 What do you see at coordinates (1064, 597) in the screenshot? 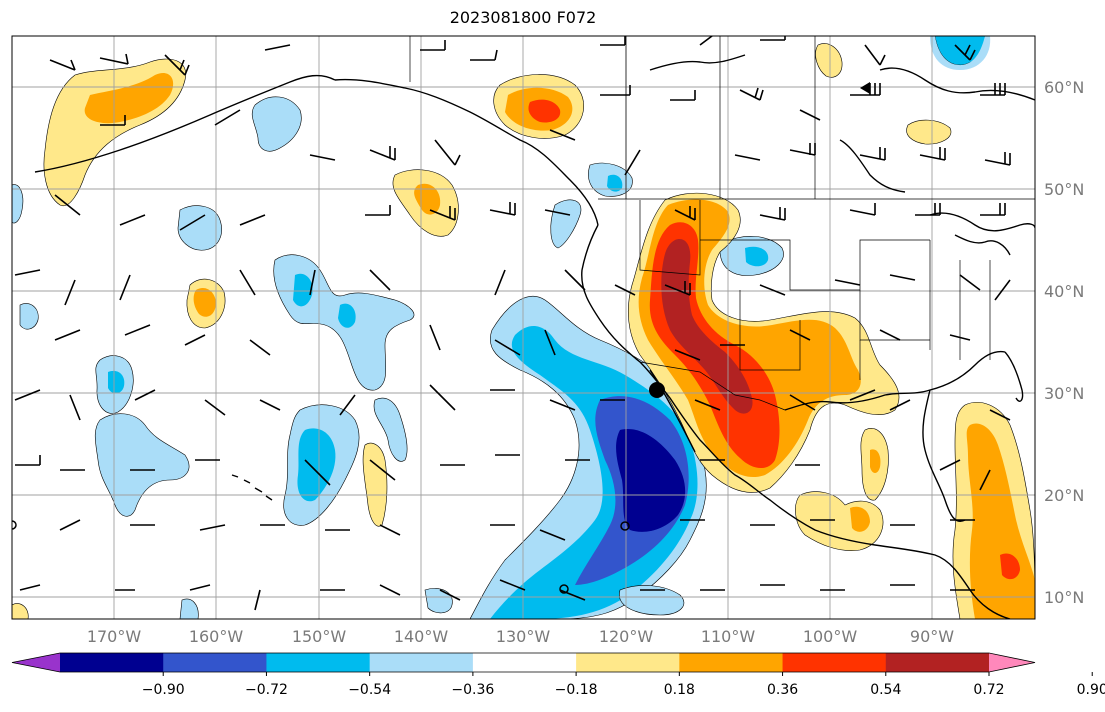
I see `lat-label: 10°N` at bounding box center [1064, 597].